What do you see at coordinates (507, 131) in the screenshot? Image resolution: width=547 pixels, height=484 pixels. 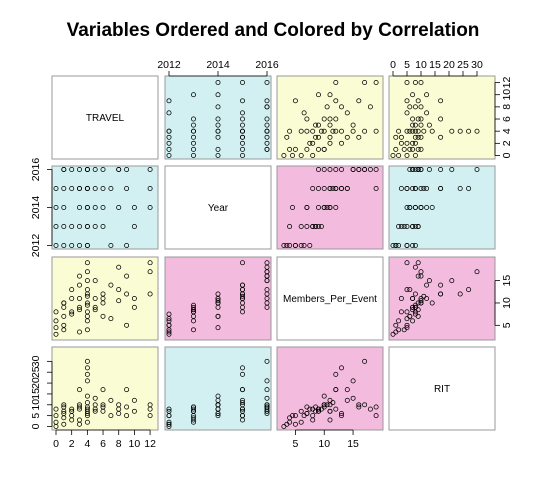 I see `tick-label-TRAVEL-v-2: 4` at bounding box center [507, 131].